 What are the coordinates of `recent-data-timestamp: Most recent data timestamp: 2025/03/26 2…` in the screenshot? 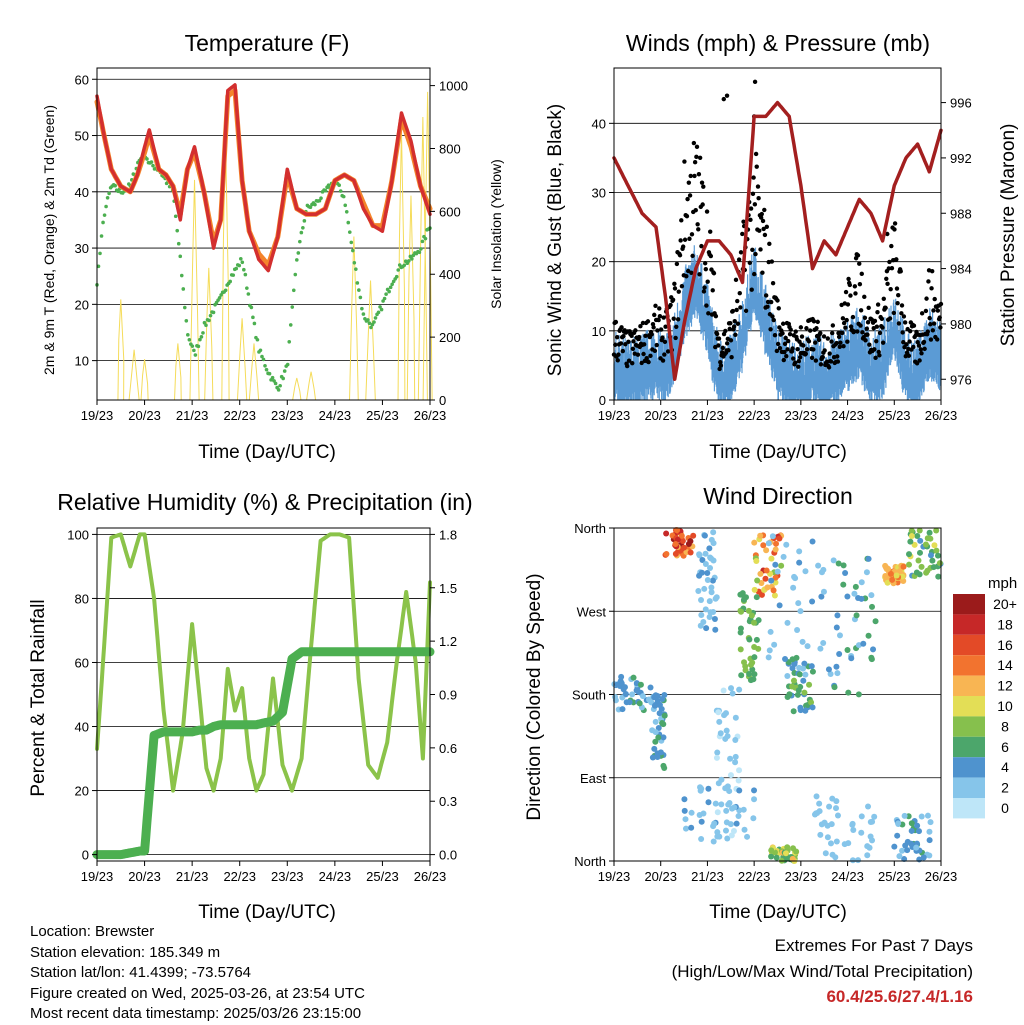 It's located at (196, 1013).